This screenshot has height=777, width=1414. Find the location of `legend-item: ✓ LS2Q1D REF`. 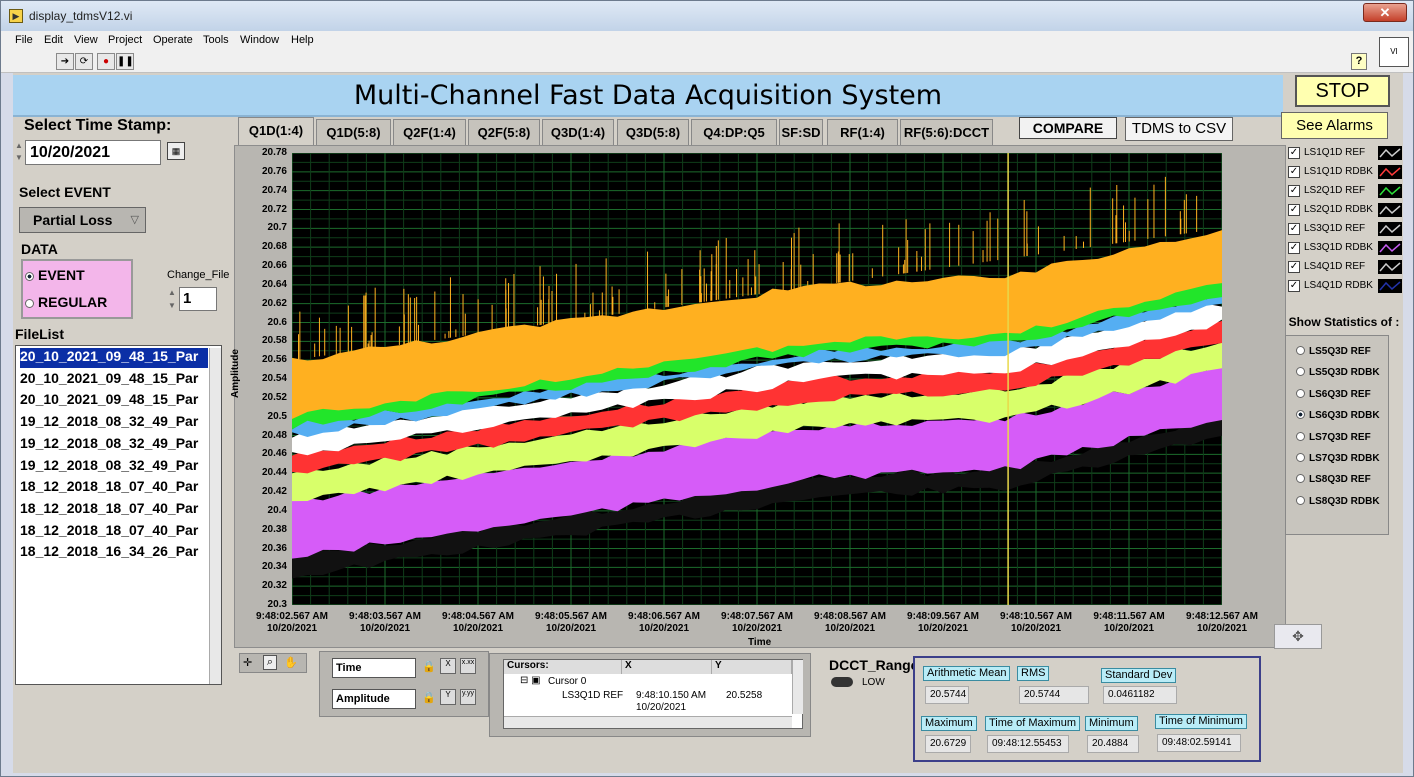

legend-item: ✓ LS2Q1D REF is located at coordinates (1344, 191).